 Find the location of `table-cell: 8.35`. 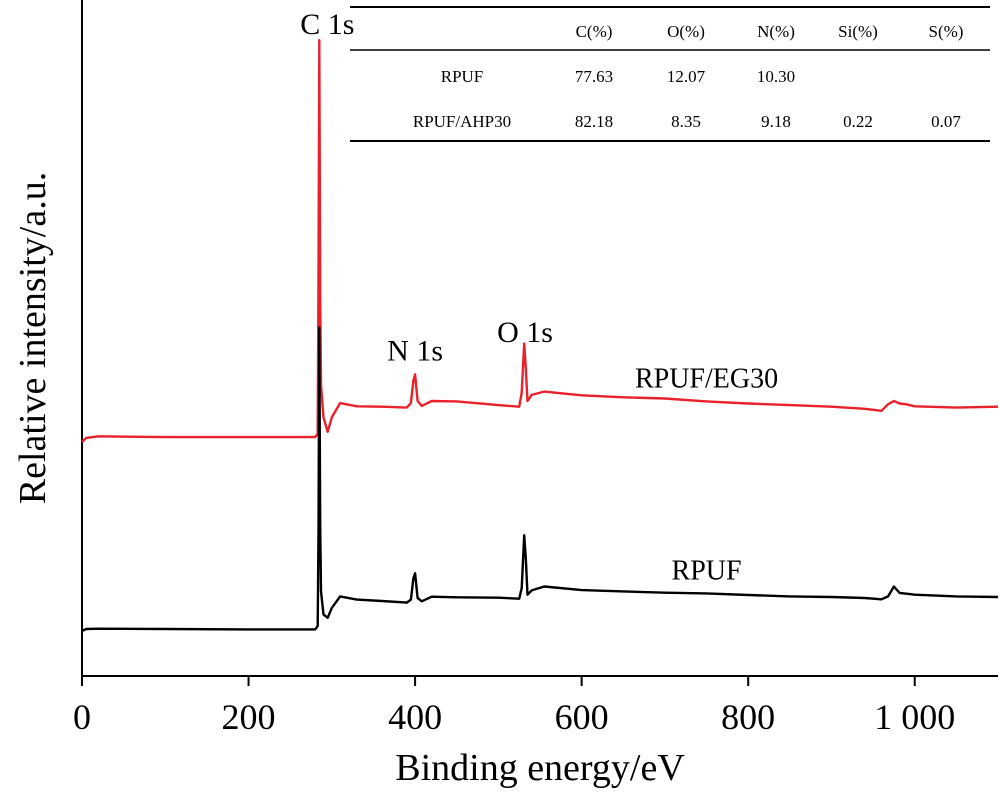

table-cell: 8.35 is located at coordinates (686, 121).